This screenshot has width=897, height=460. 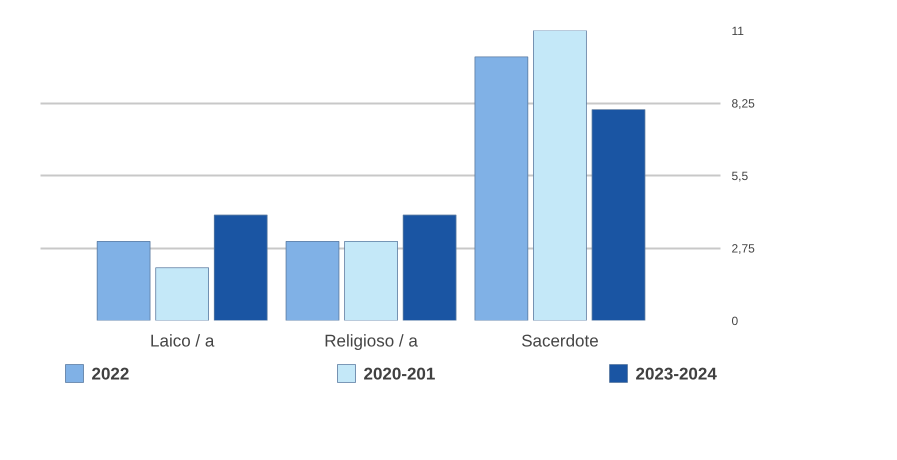 What do you see at coordinates (560, 341) in the screenshot?
I see `x-tick-label: Sacerdote` at bounding box center [560, 341].